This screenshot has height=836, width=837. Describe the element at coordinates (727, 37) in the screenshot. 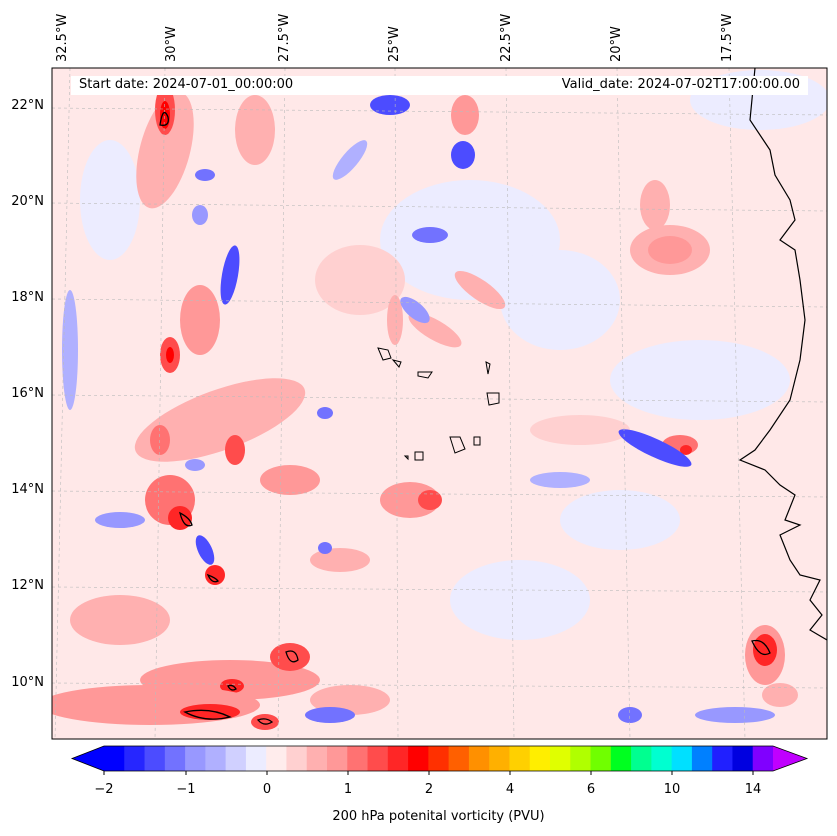

I see `lon-label: 17.5°W` at that location.